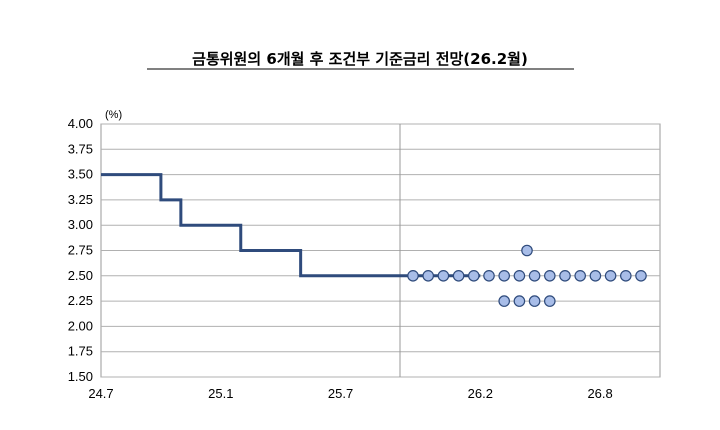 Image resolution: width=720 pixels, height=430 pixels. Describe the element at coordinates (80, 300) in the screenshot. I see `y-tick-label: 2.25` at that location.